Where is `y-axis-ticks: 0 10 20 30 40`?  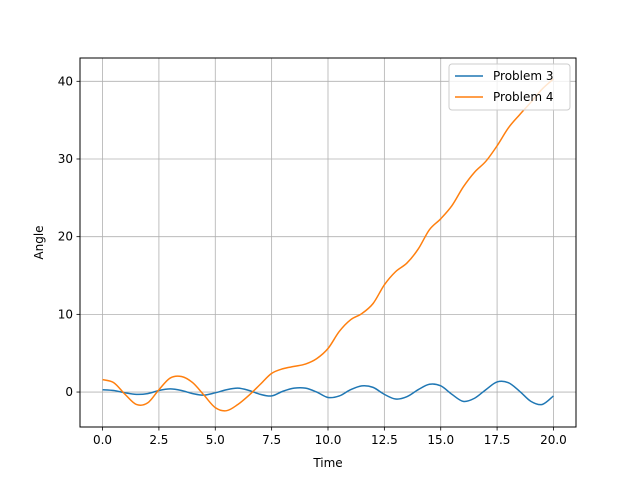 y-axis-ticks: 0 10 20 30 40 is located at coordinates (69, 236).